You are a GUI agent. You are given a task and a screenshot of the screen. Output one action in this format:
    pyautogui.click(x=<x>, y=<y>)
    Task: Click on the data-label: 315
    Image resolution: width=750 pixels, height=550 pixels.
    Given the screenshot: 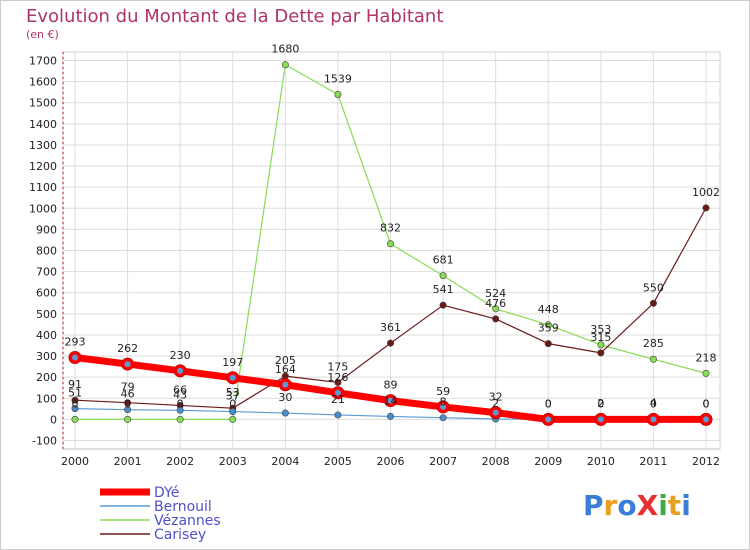 What is the action you would take?
    pyautogui.click(x=600, y=337)
    